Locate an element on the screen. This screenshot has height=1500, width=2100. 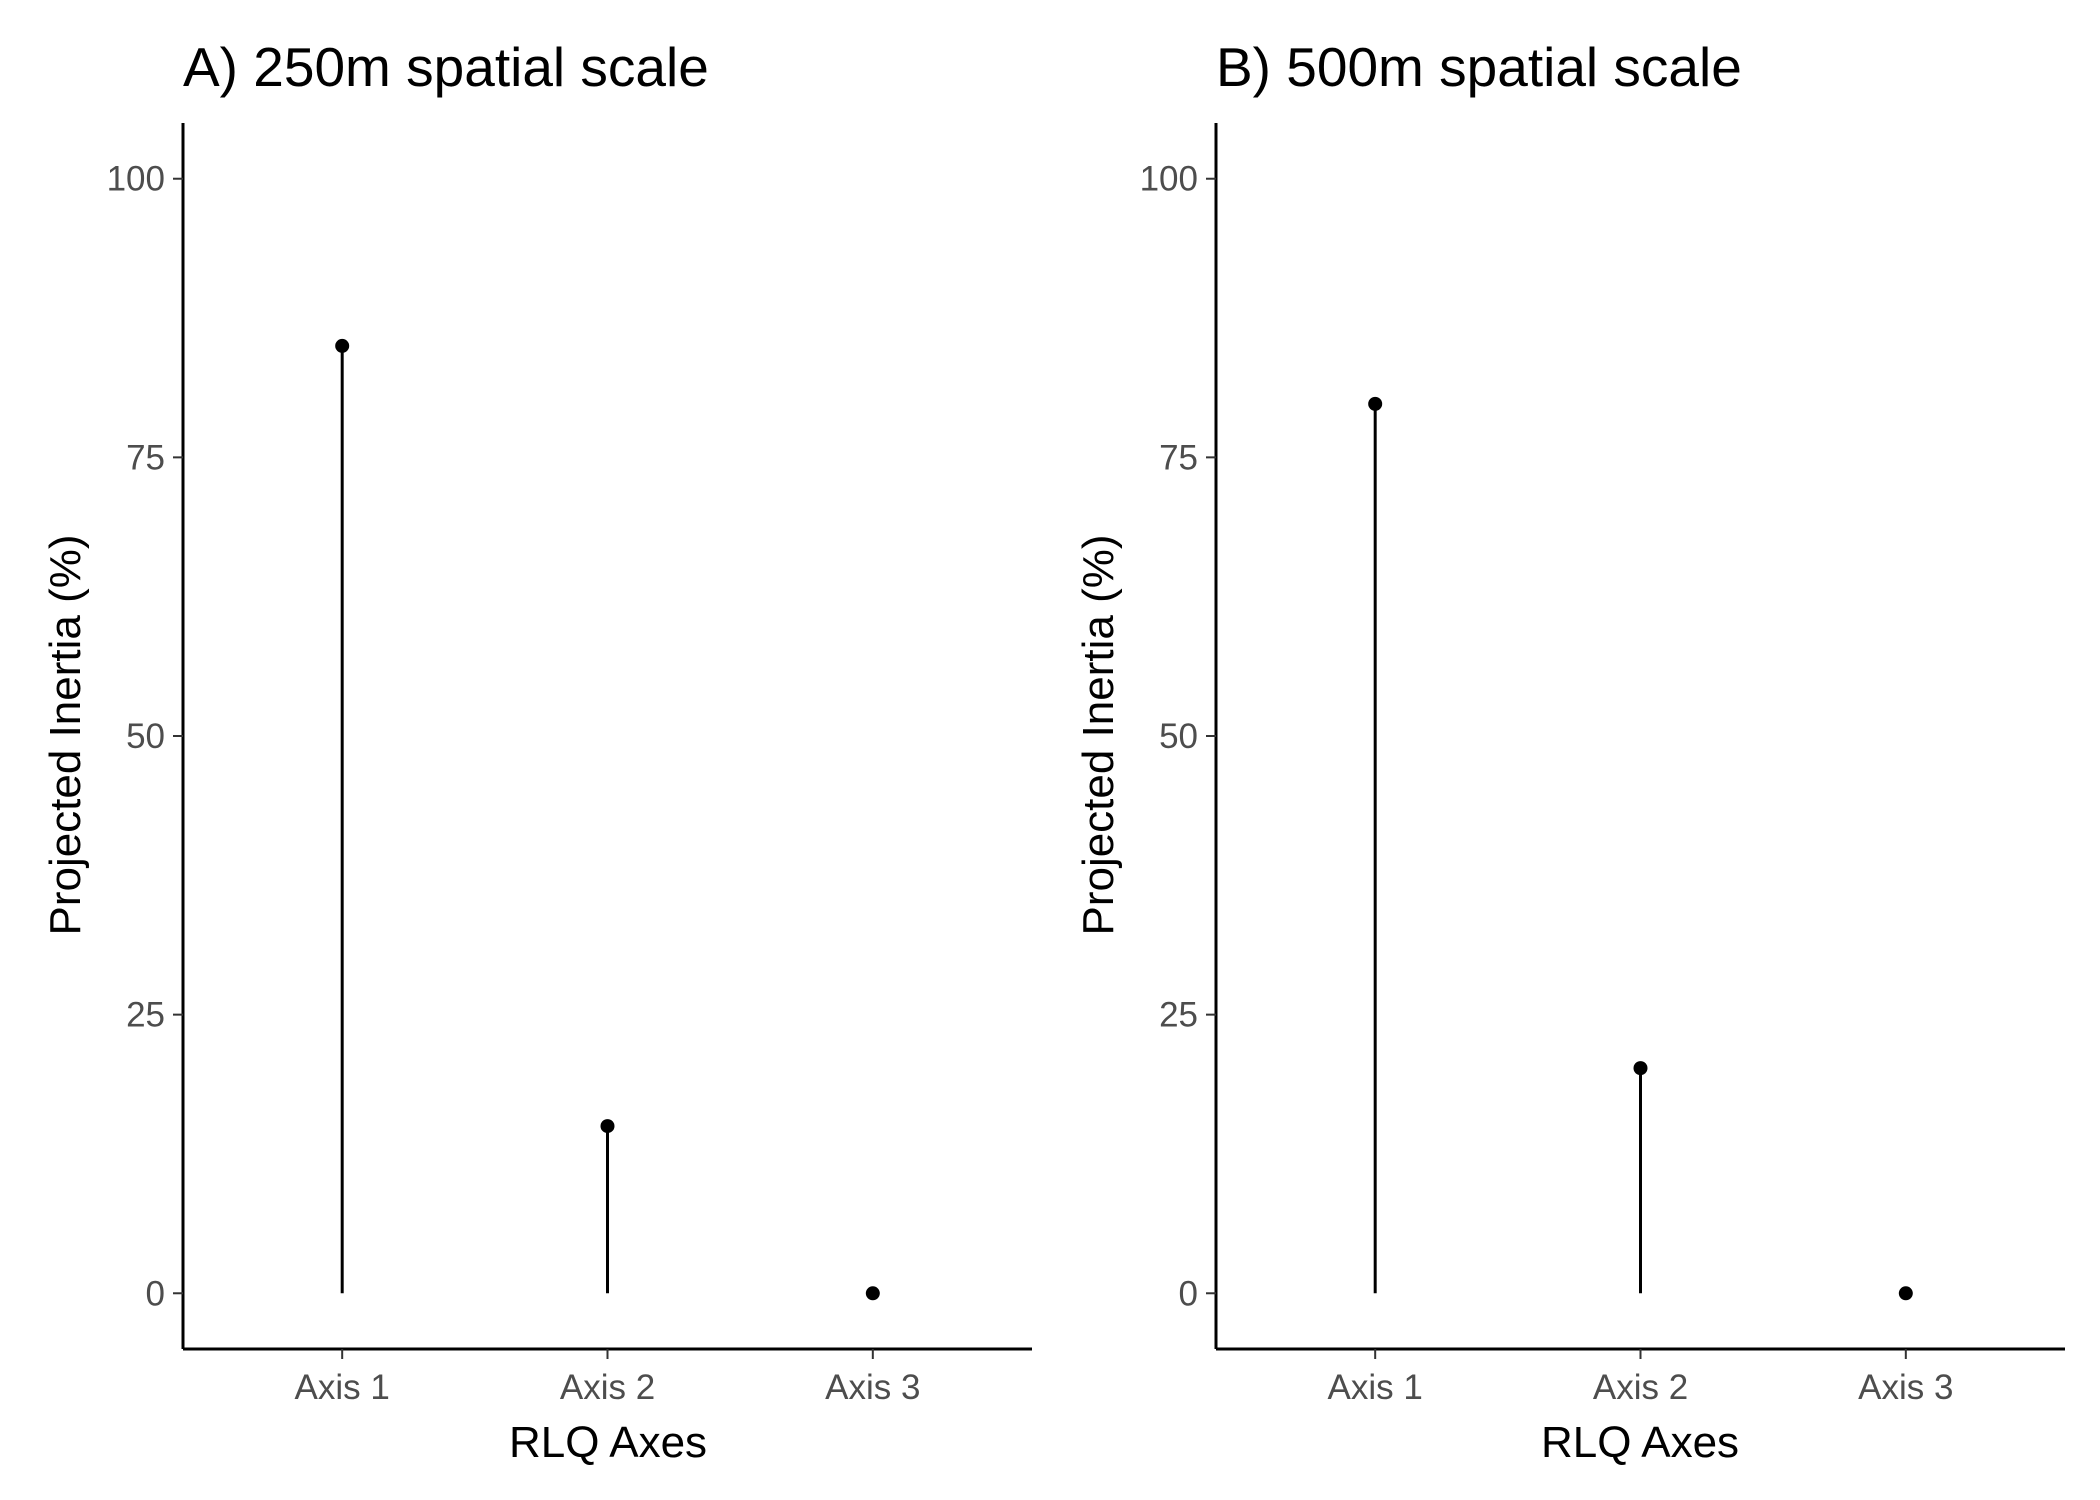
panel-a-x-axis-title: RLQ Axes is located at coordinates (608, 1442).